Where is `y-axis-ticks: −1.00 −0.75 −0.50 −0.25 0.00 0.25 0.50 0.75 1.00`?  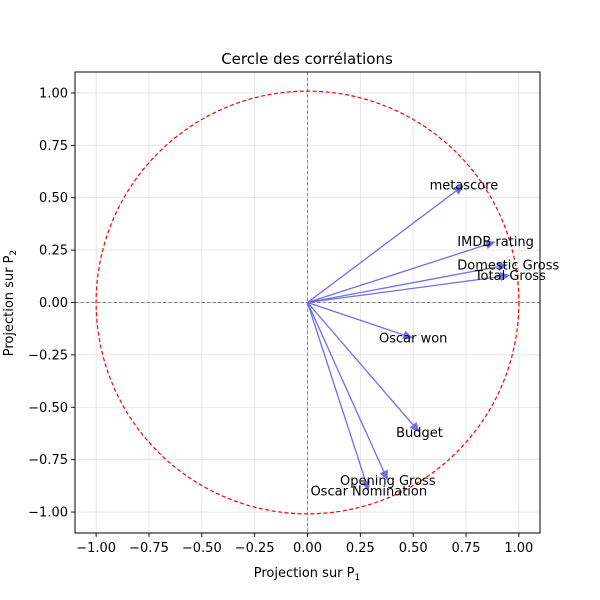
y-axis-ticks: −1.00 −0.75 −0.50 −0.25 0.00 0.25 0.50 0.75 1.00 is located at coordinates (51, 303).